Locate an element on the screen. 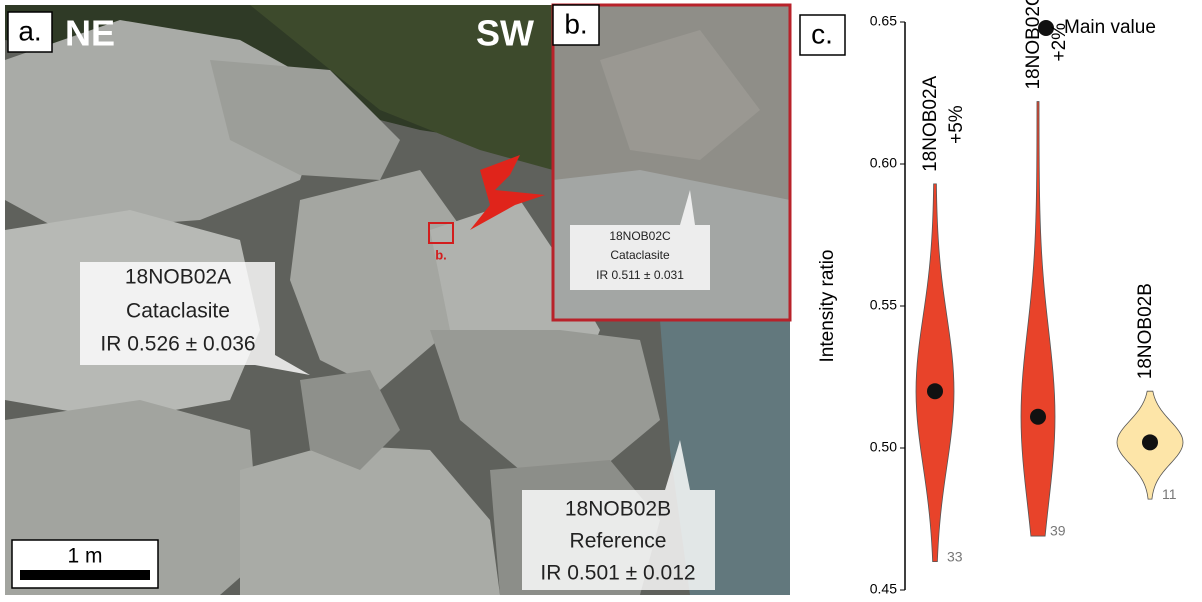 The image size is (1202, 602). scale-bar-label: 1 m is located at coordinates (84, 556).